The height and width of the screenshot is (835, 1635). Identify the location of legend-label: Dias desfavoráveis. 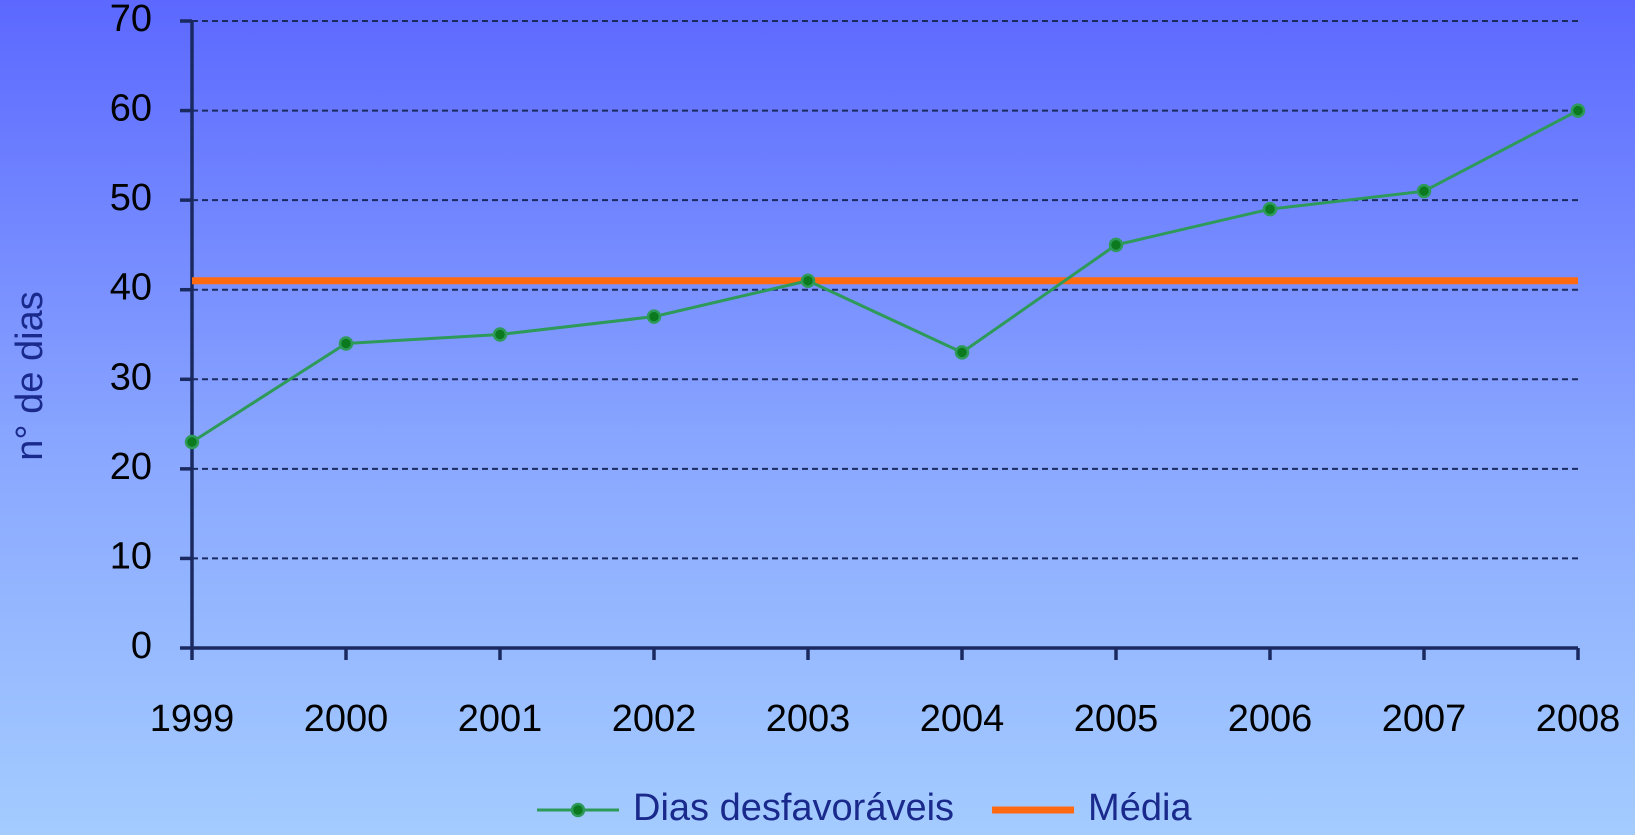
(793, 808).